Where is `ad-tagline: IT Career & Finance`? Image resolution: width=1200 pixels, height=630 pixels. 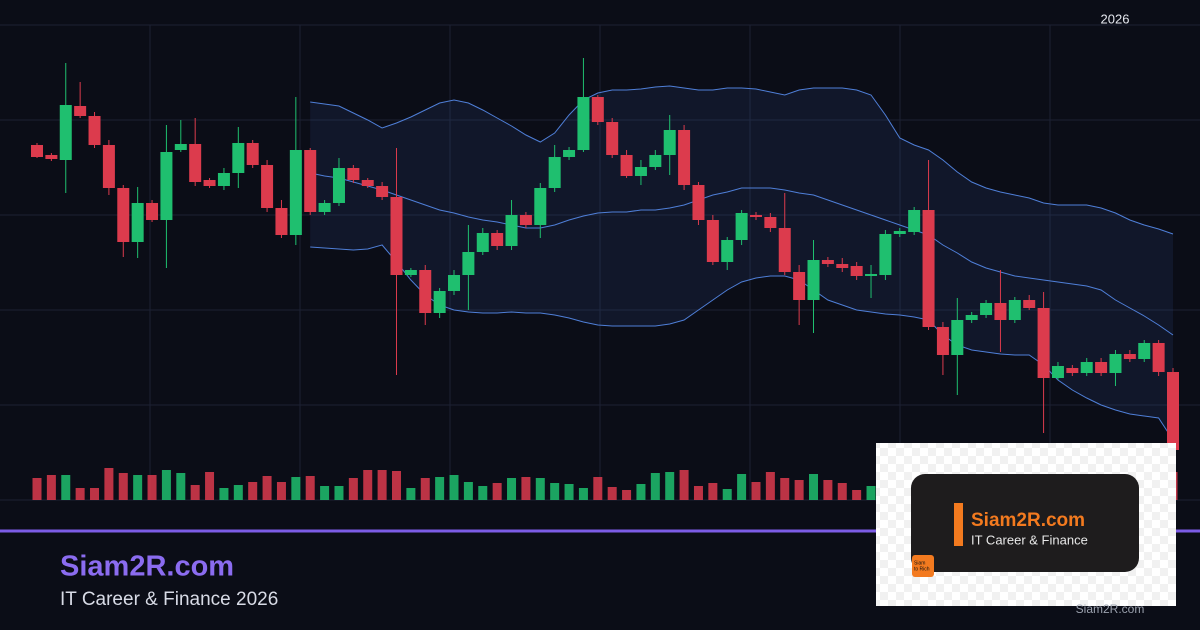 ad-tagline: IT Career & Finance is located at coordinates (1029, 539).